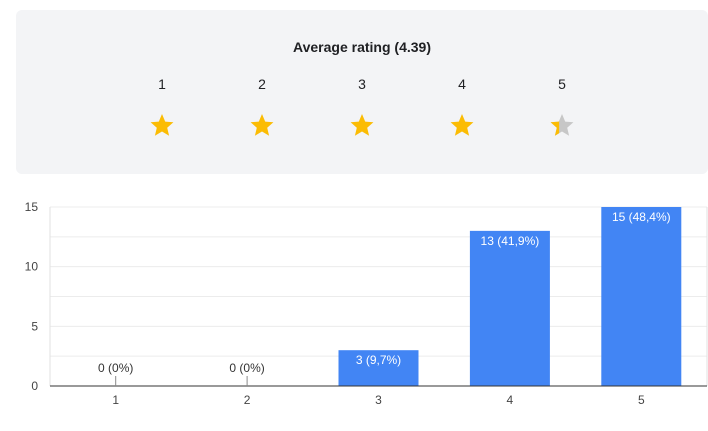 This screenshot has height=431, width=708. I want to click on rating-level-number: 3, so click(362, 84).